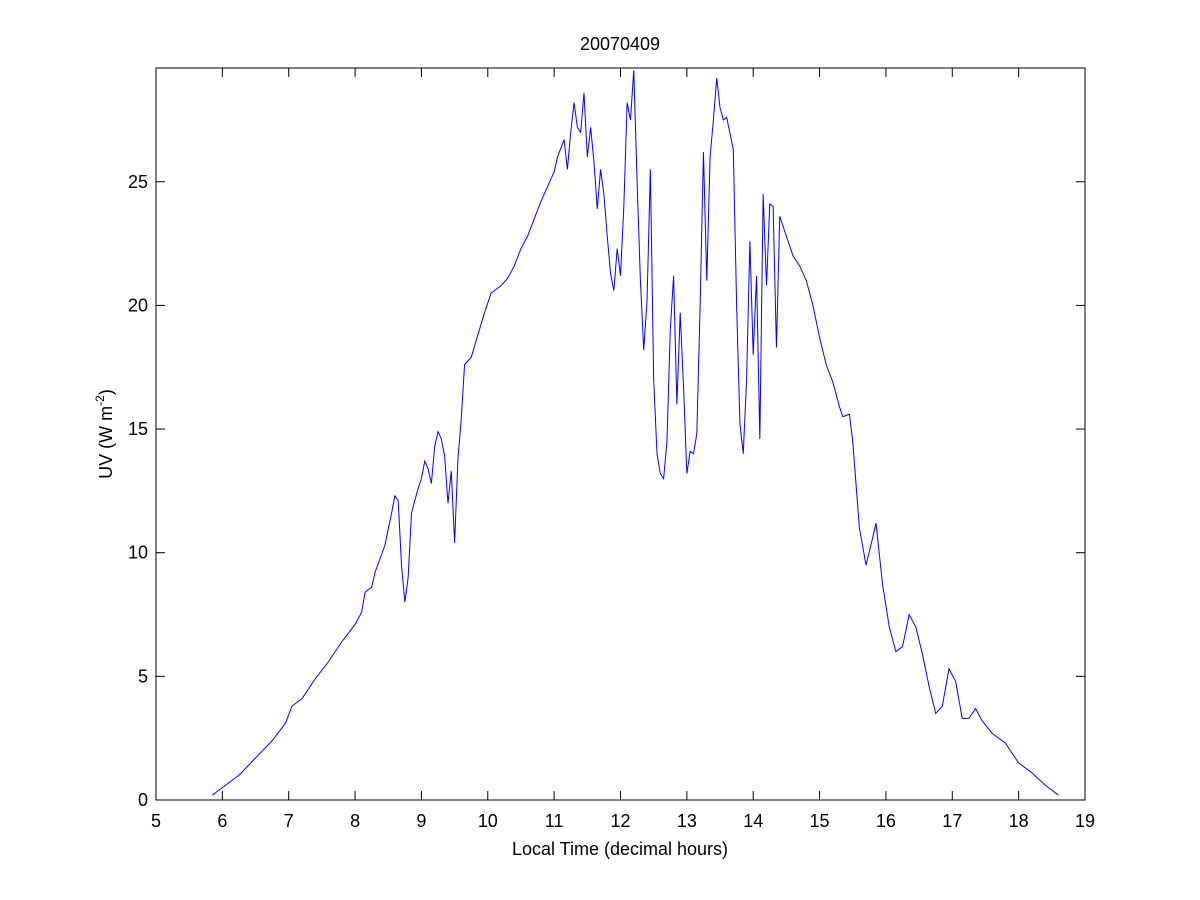 This screenshot has height=900, width=1200. What do you see at coordinates (156, 821) in the screenshot?
I see `x-tick-label: 5` at bounding box center [156, 821].